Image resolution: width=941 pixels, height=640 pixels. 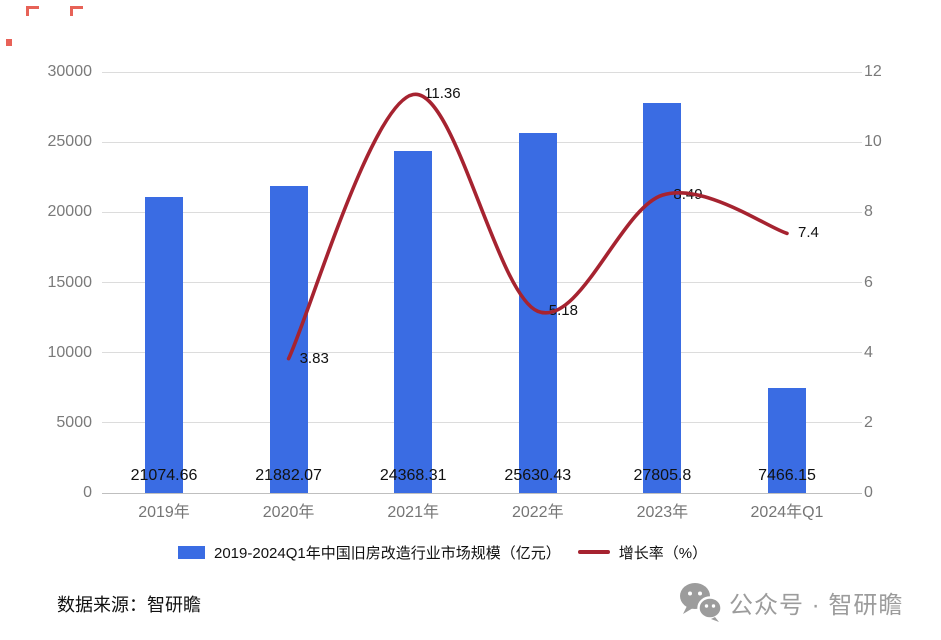 I want to click on y-axis-tick-right: 6, so click(x=868, y=282).